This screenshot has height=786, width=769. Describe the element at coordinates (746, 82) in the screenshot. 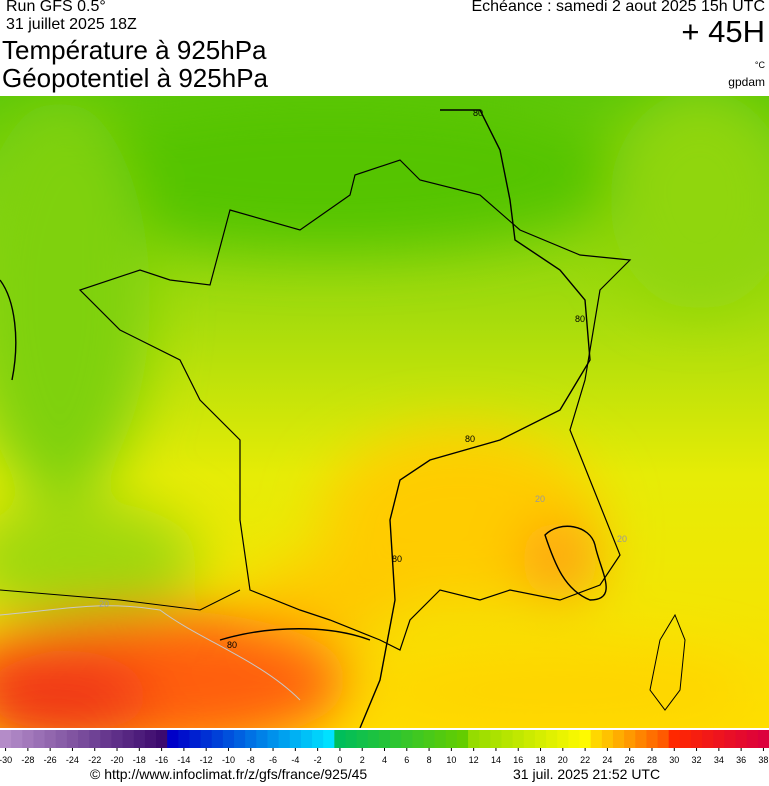

I see `unit: gpdam` at that location.